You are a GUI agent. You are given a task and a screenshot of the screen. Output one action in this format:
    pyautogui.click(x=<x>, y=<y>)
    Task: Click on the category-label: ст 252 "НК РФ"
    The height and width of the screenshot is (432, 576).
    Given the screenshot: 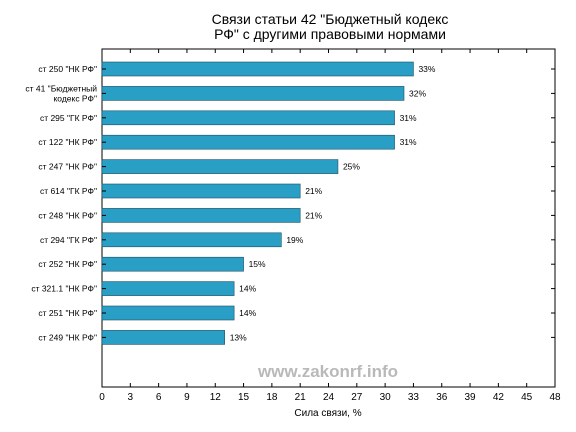 What is the action you would take?
    pyautogui.click(x=67, y=264)
    